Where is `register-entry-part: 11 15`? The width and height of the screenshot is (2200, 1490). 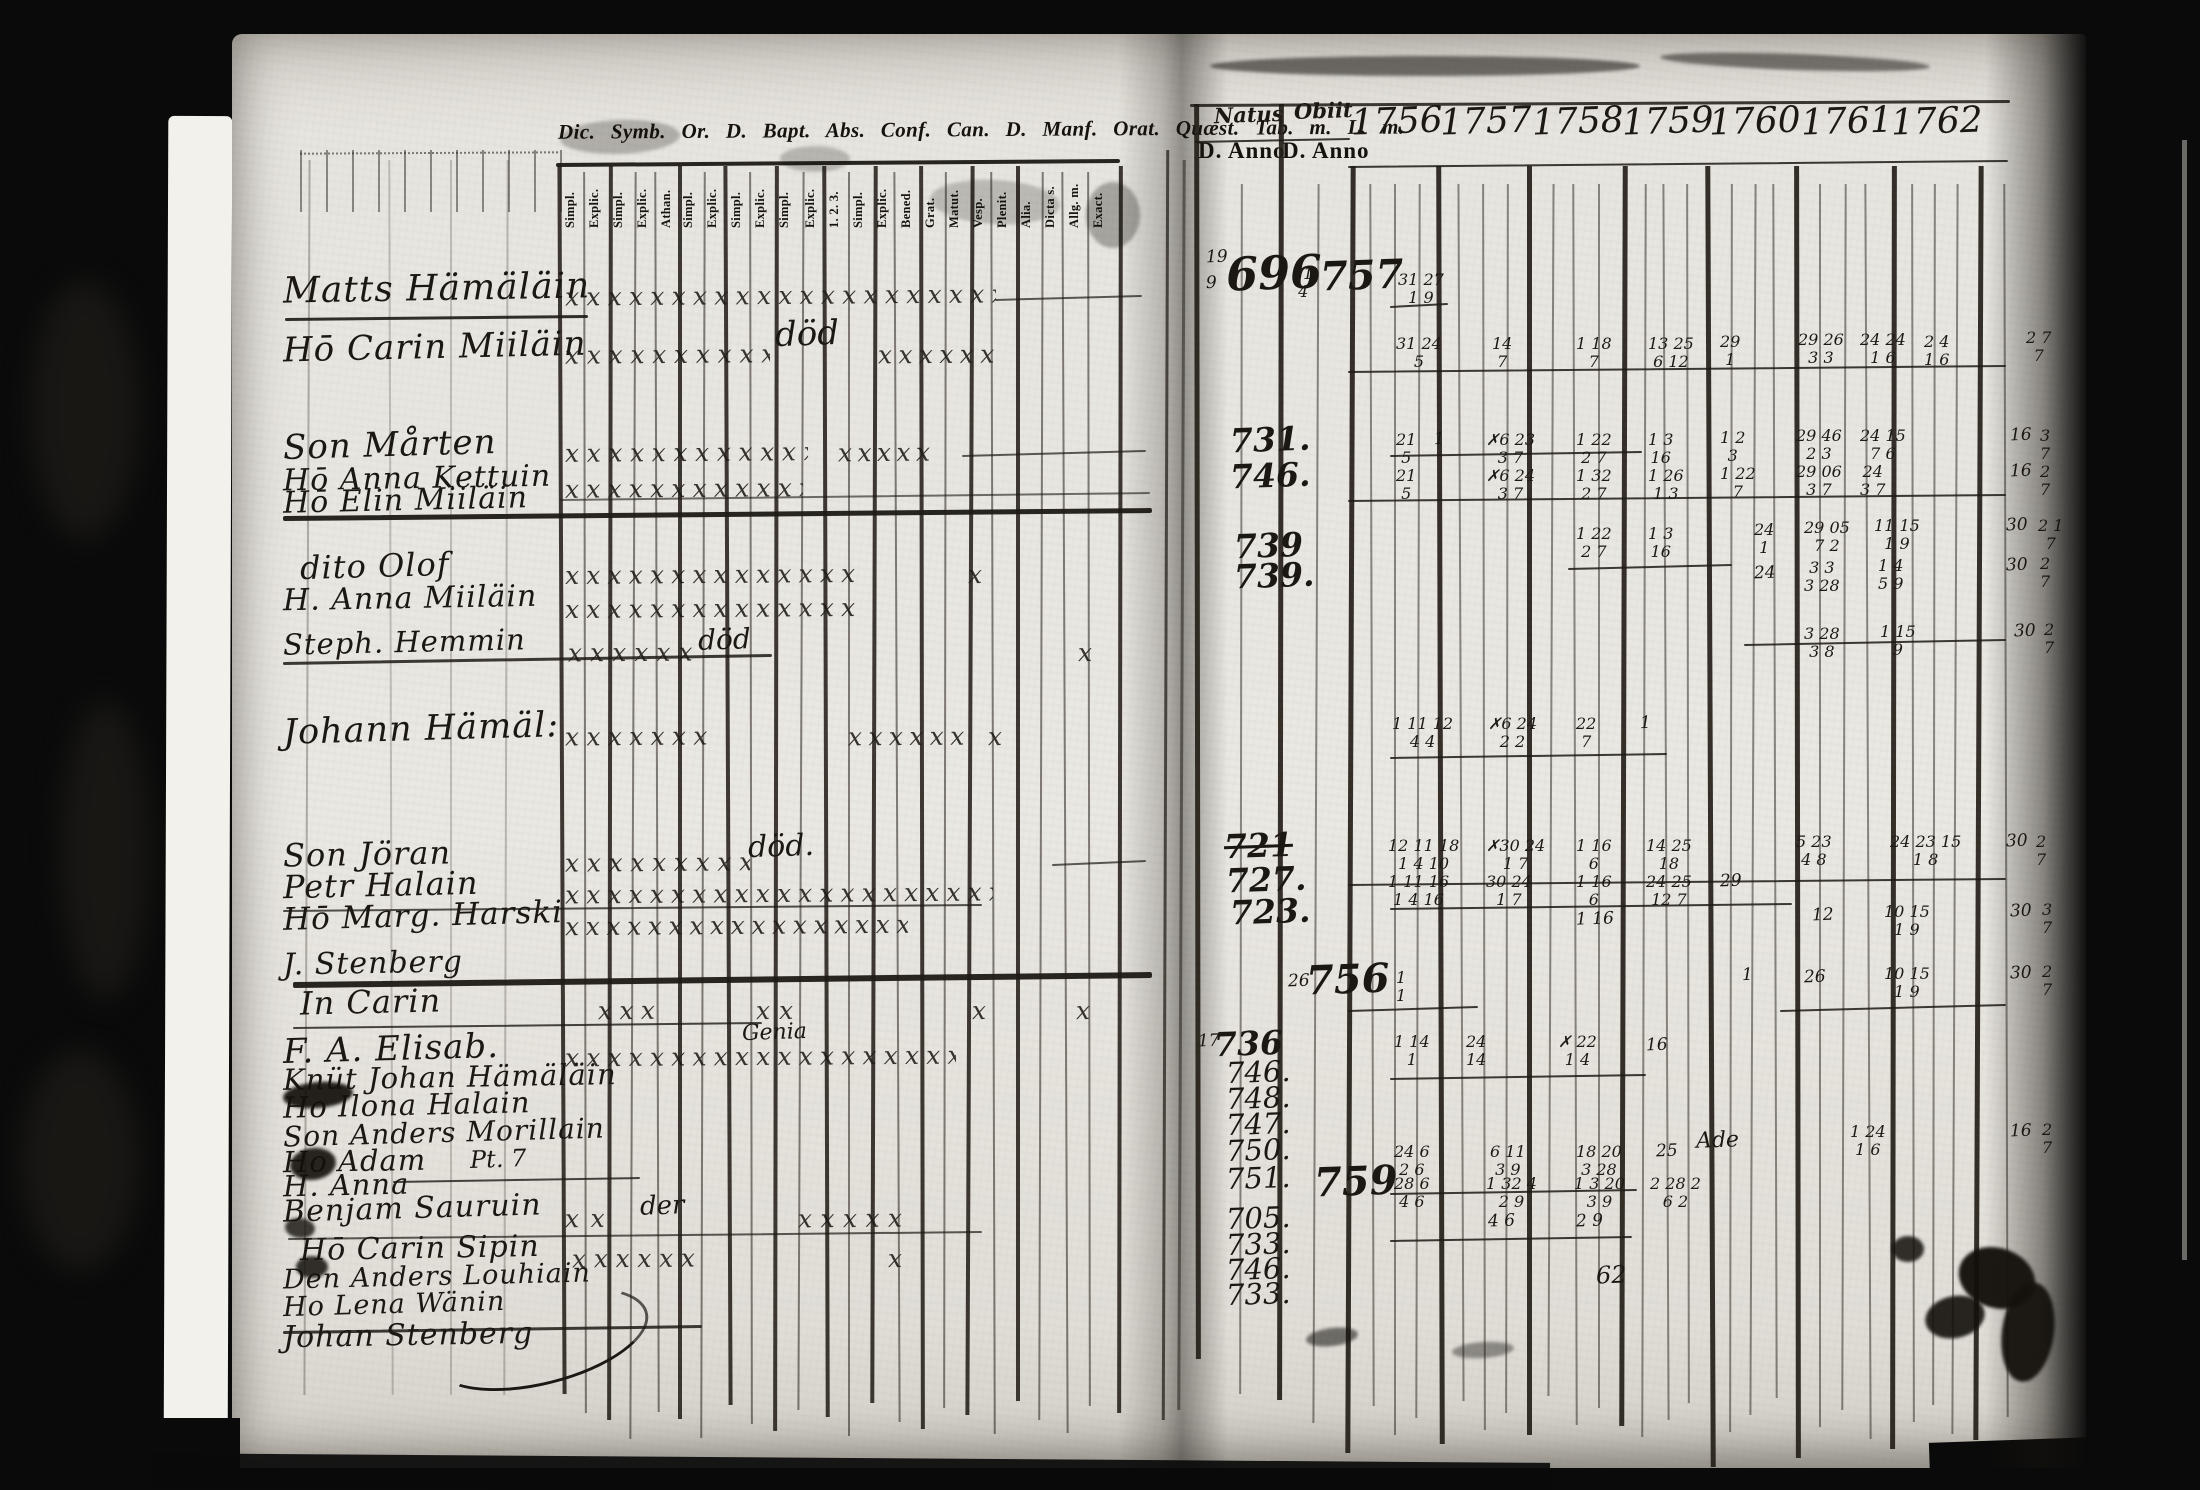
register-entry-part: 11 15 is located at coordinates (1897, 525).